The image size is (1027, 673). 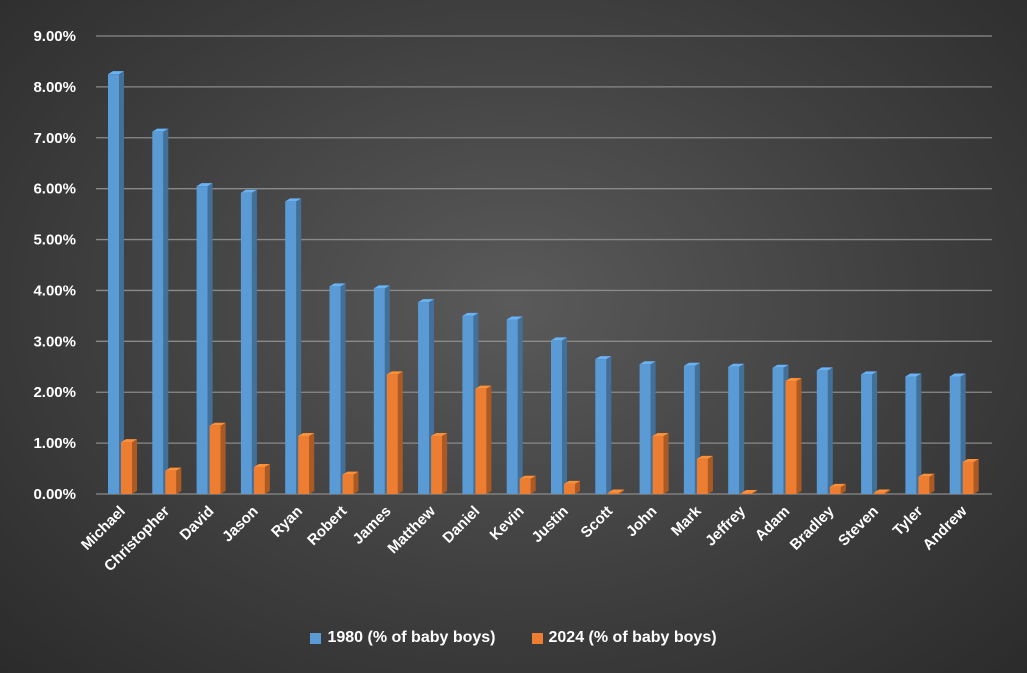 I want to click on x-tick-label-robert: Robert, so click(x=327, y=526).